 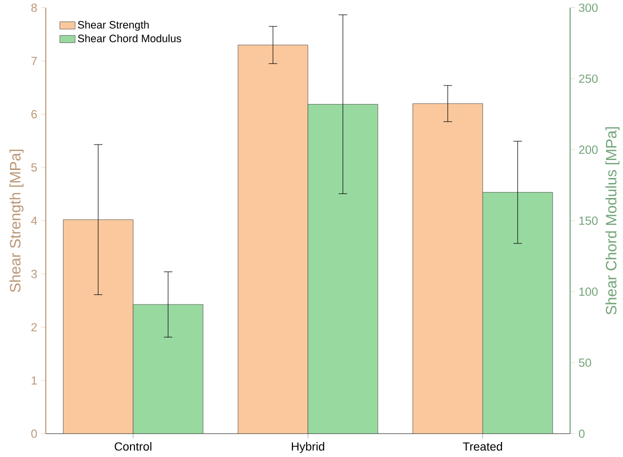 I want to click on y-tick-label: 4, so click(x=34, y=220).